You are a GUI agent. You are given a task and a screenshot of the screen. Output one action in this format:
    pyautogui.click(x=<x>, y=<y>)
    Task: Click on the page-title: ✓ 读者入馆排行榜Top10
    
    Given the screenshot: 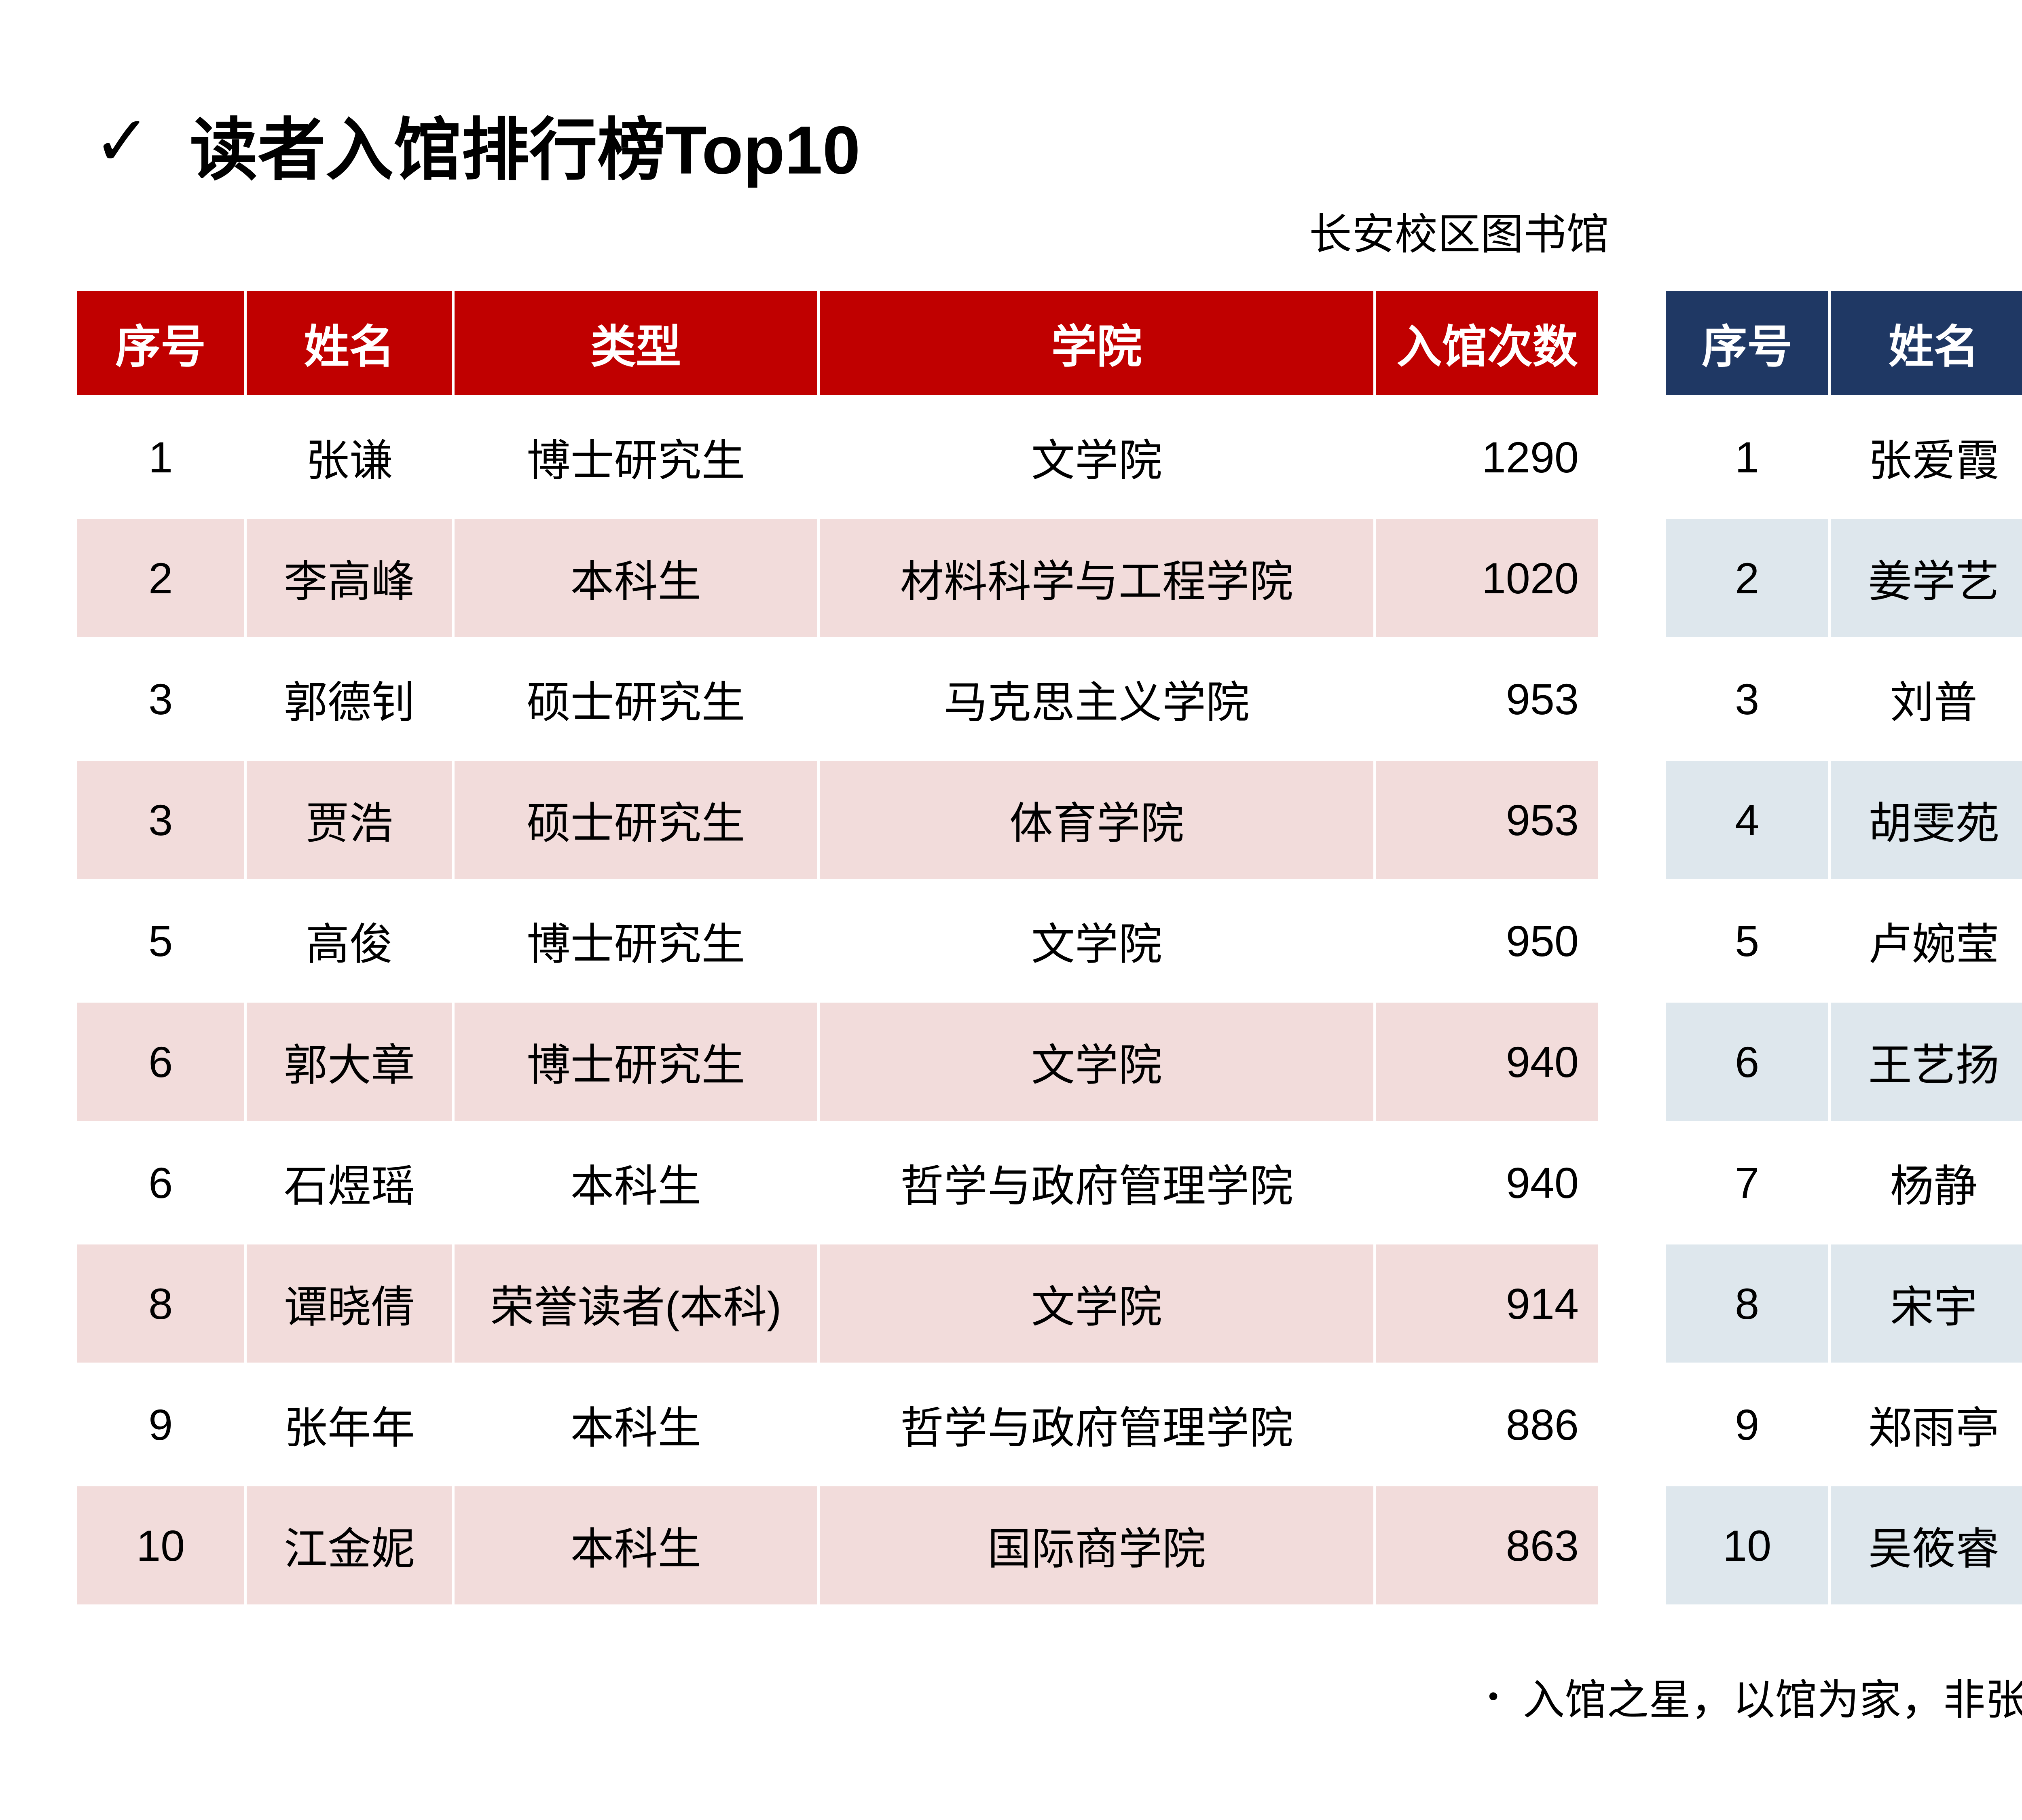 What is the action you would take?
    pyautogui.click(x=476, y=144)
    